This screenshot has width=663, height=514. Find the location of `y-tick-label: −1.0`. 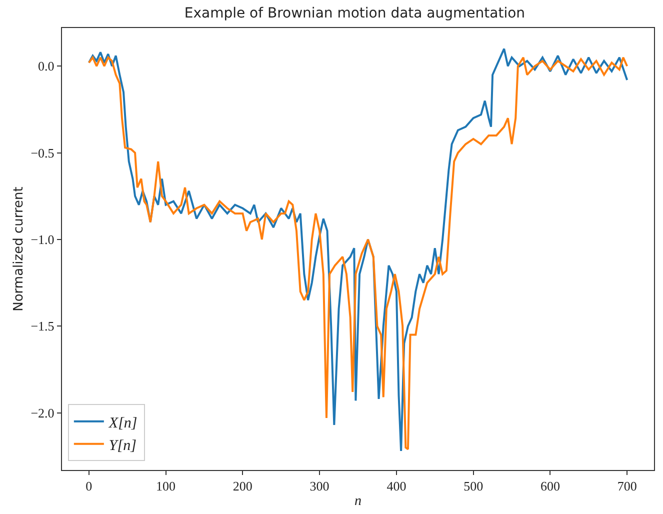

y-tick-label: −1.0 is located at coordinates (42, 240).